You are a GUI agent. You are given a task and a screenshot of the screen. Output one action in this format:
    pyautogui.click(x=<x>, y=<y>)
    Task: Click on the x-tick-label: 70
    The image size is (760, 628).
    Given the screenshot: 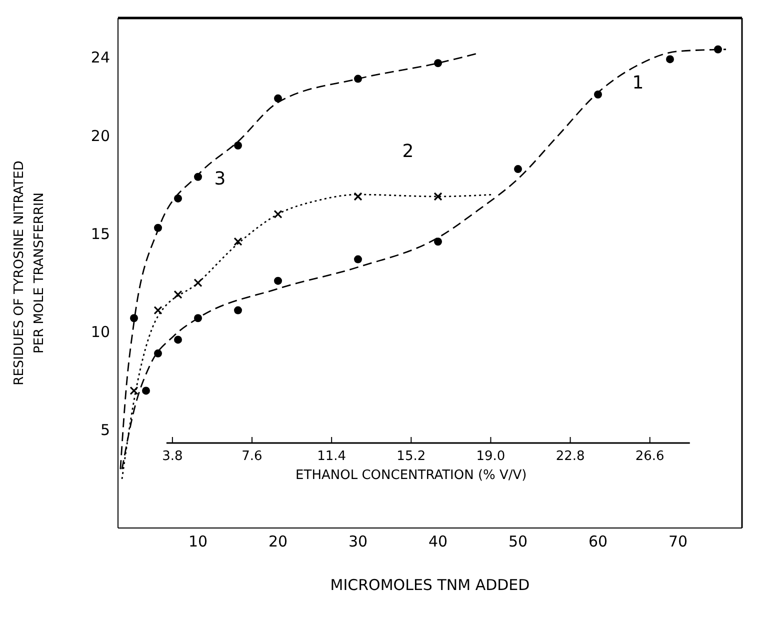 What is the action you would take?
    pyautogui.click(x=678, y=541)
    